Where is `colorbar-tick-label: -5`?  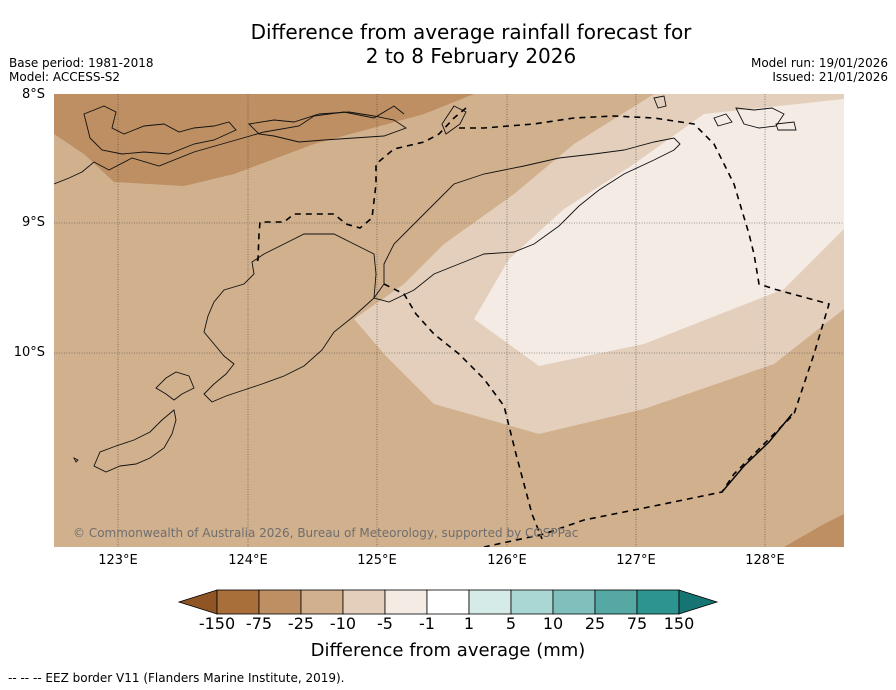 colorbar-tick-label: -5 is located at coordinates (385, 623).